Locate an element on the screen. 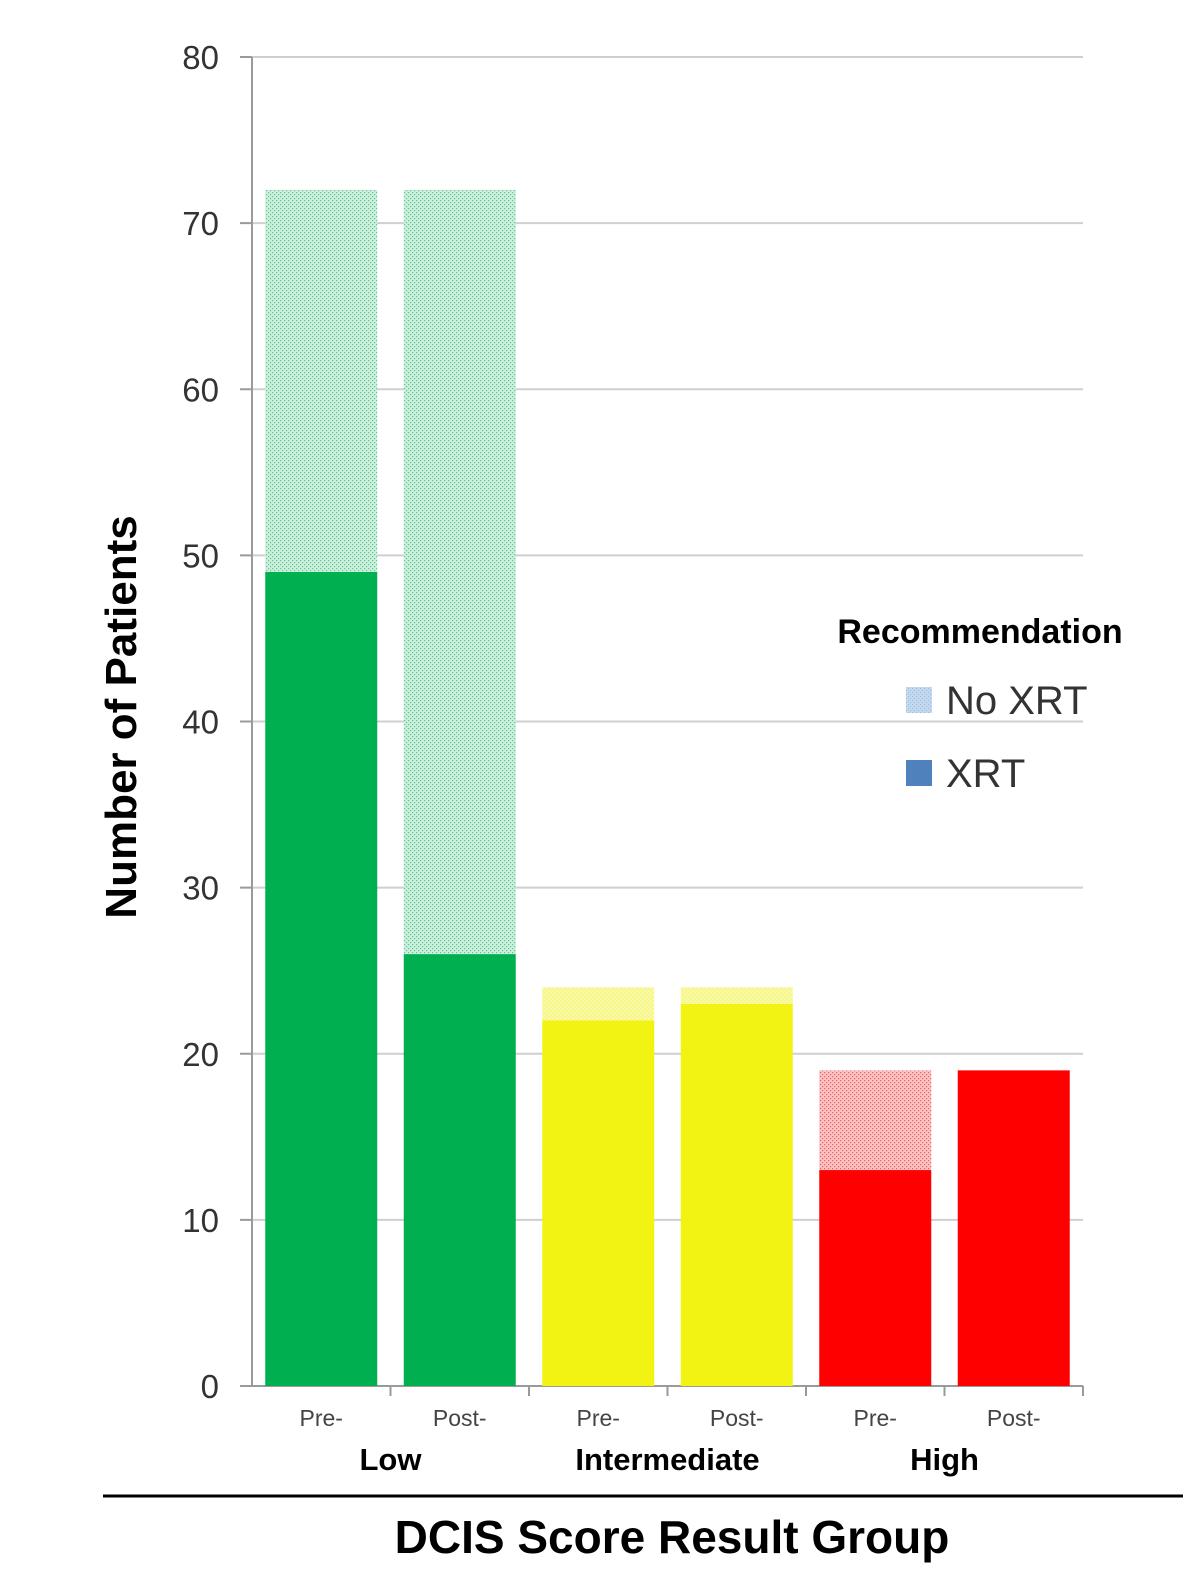 The width and height of the screenshot is (1197, 1591). y-tick-label: 30 is located at coordinates (200, 888).